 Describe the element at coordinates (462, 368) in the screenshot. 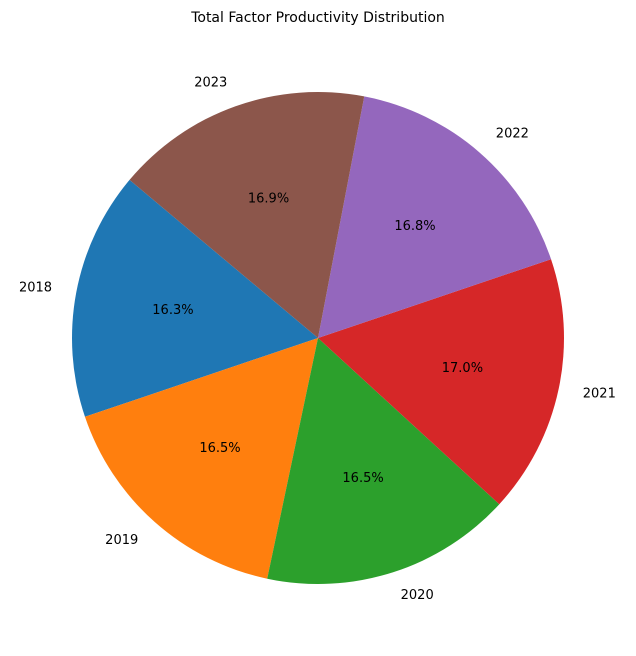

I see `pct-label-2021: 17.0%` at that location.